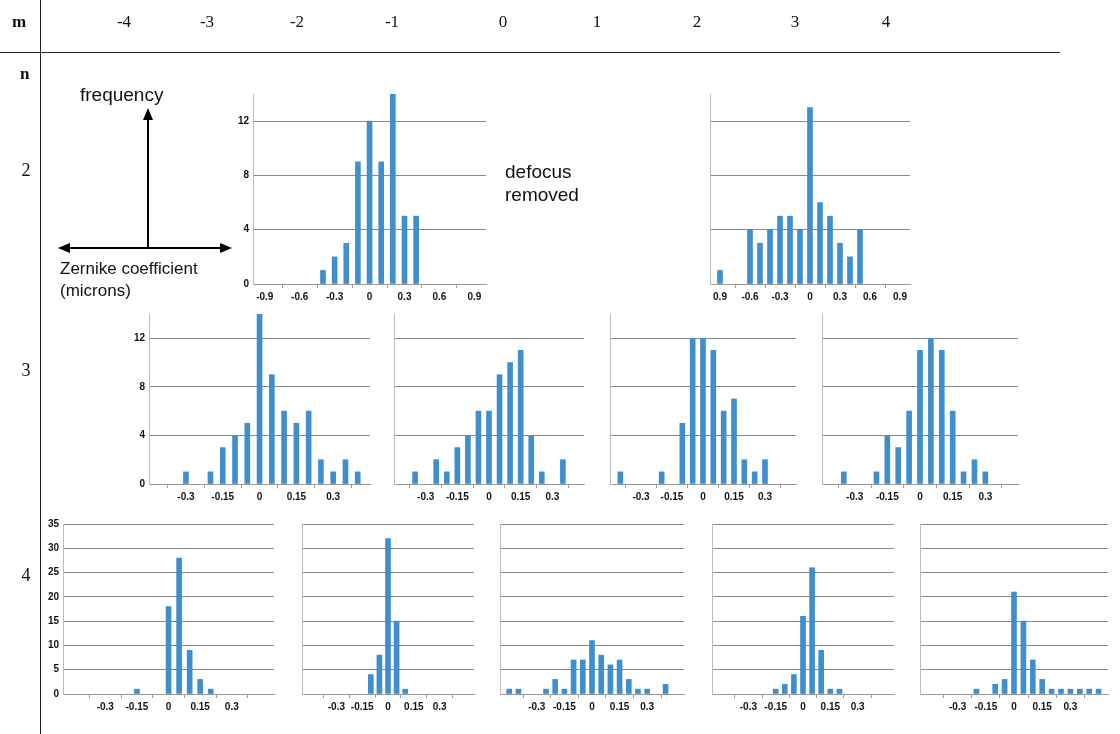  What do you see at coordinates (542, 183) in the screenshot?
I see `text: defocus removed` at bounding box center [542, 183].